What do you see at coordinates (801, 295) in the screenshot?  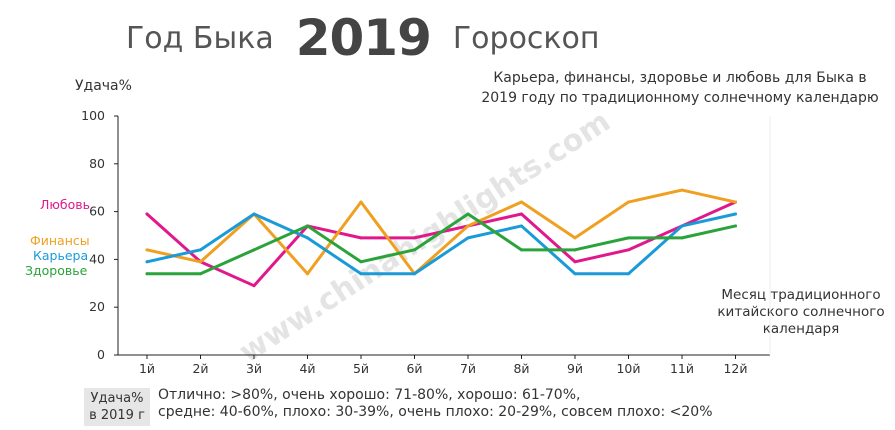 I see `x-axis-label-line-1: Месяц традиционного` at bounding box center [801, 295].